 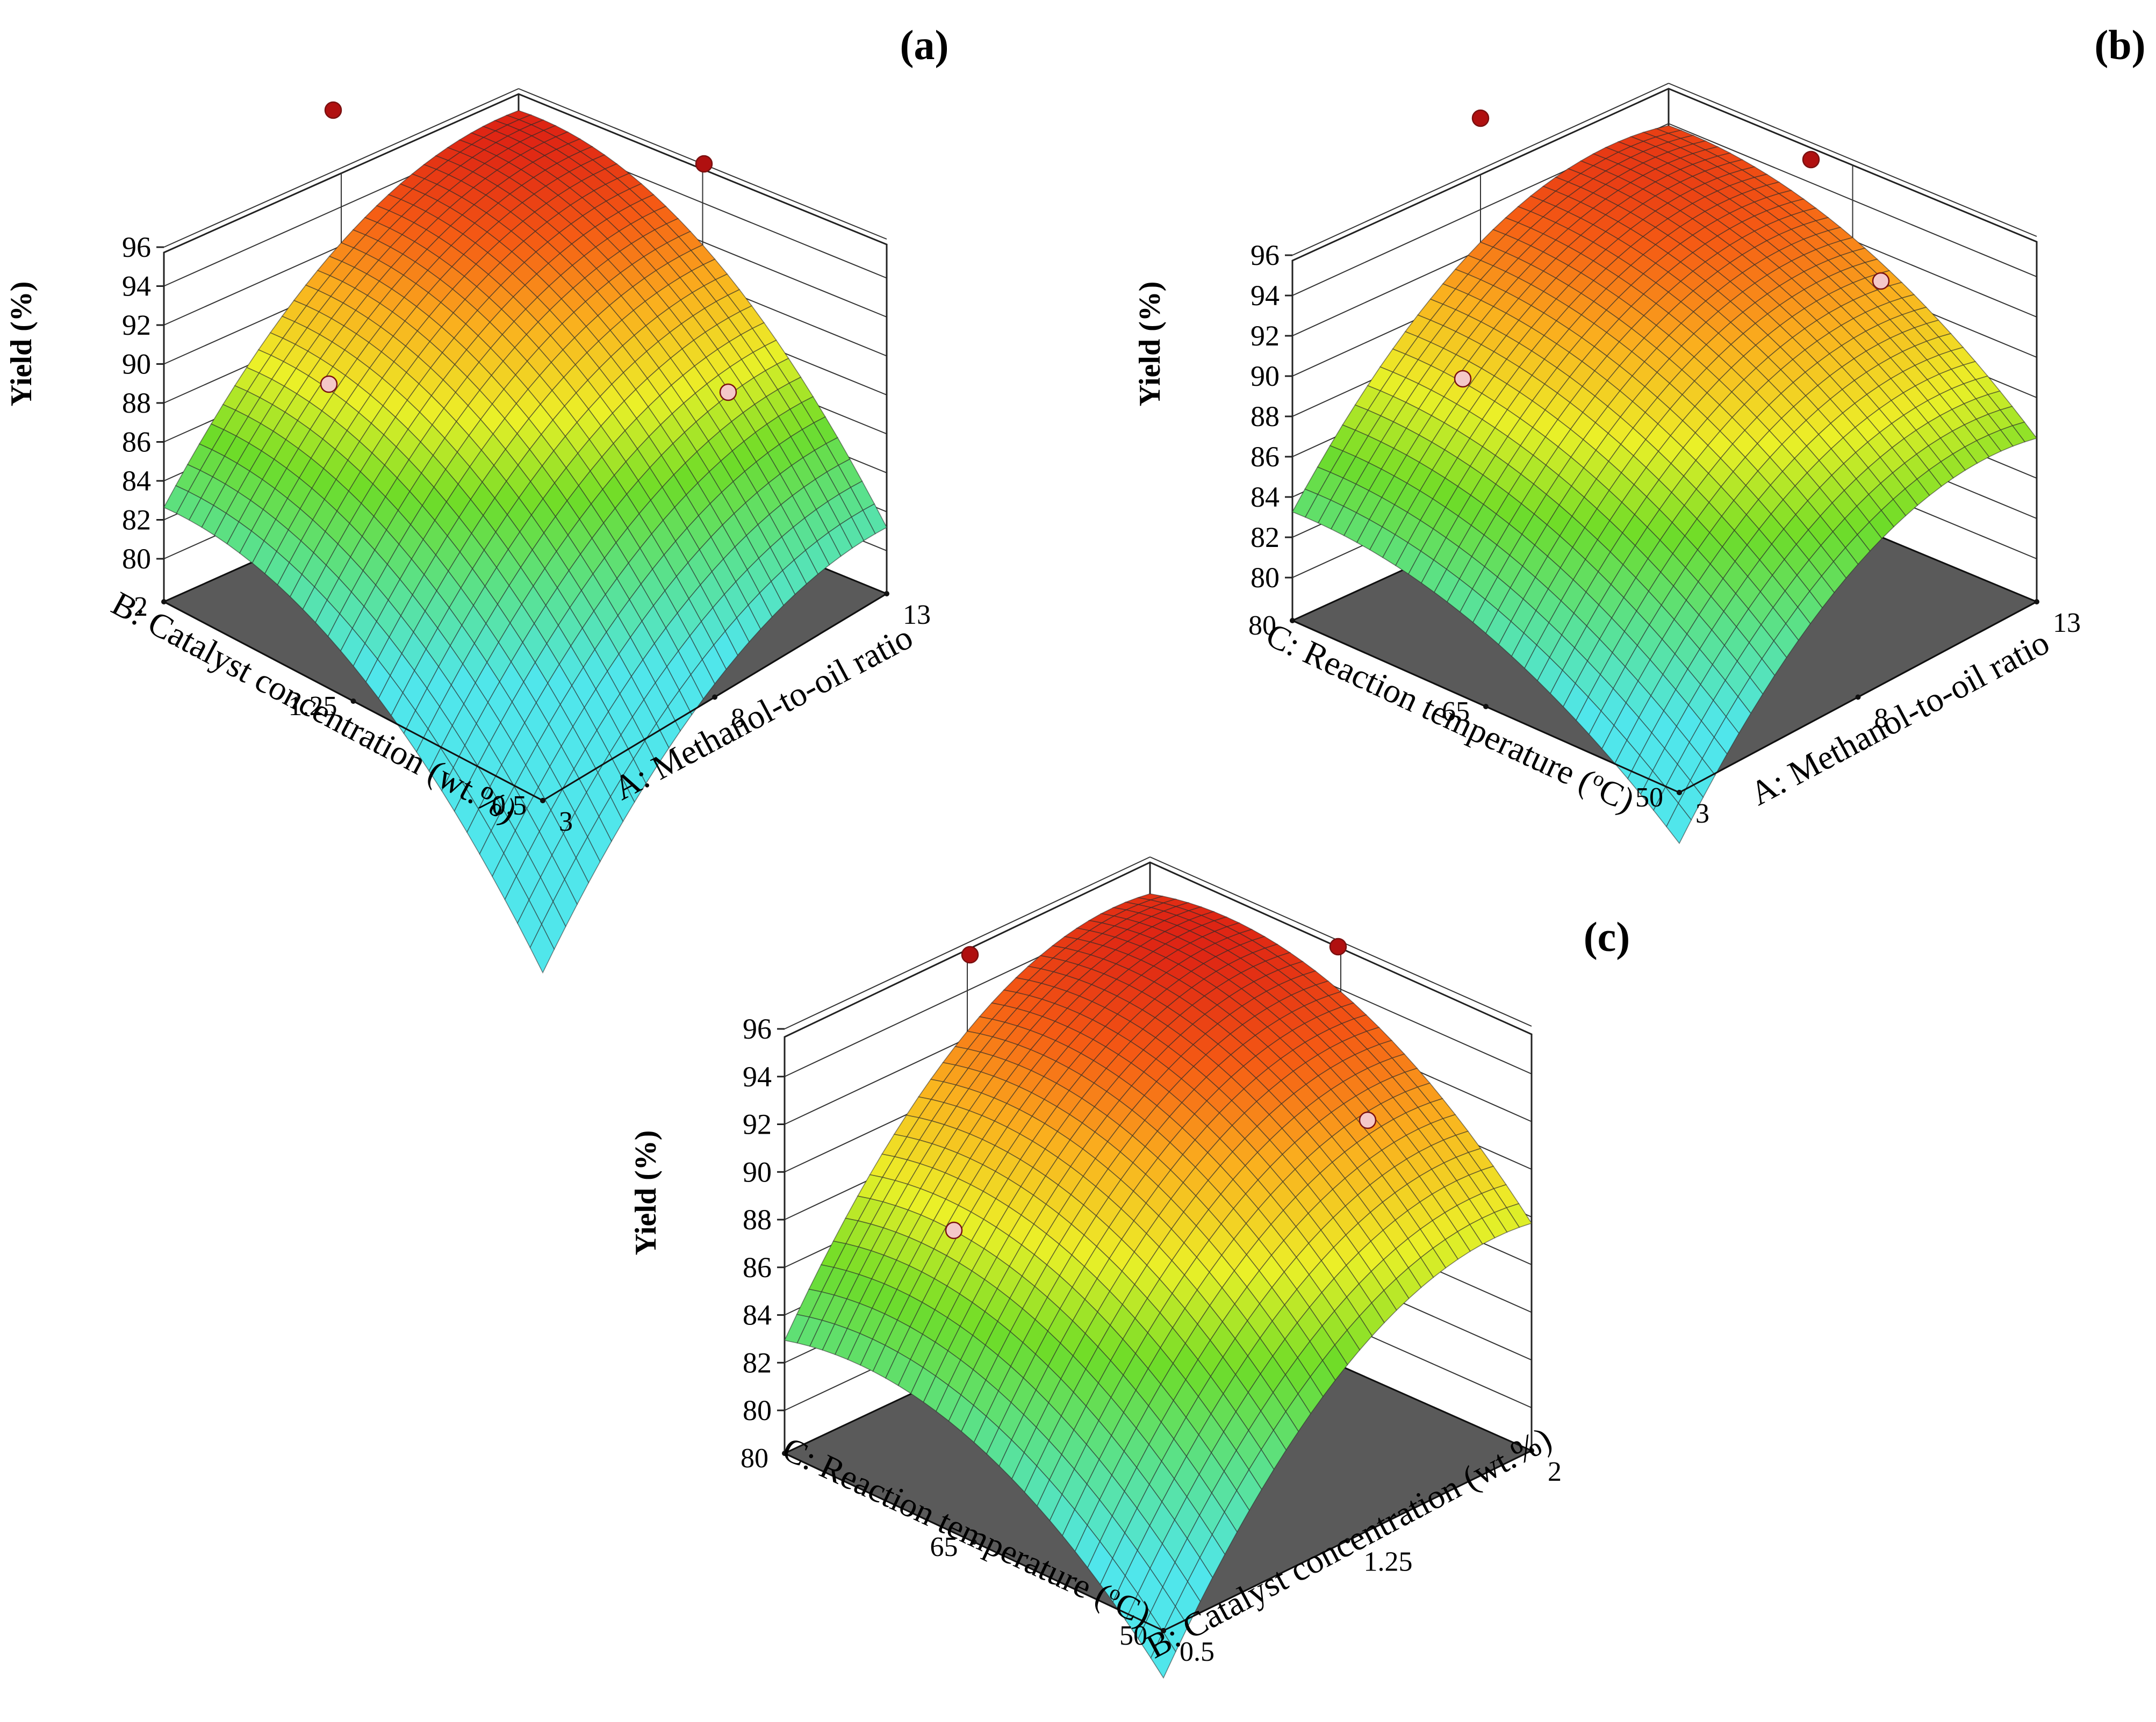 I want to click on wall-gridline-right, so click(x=1853, y=160).